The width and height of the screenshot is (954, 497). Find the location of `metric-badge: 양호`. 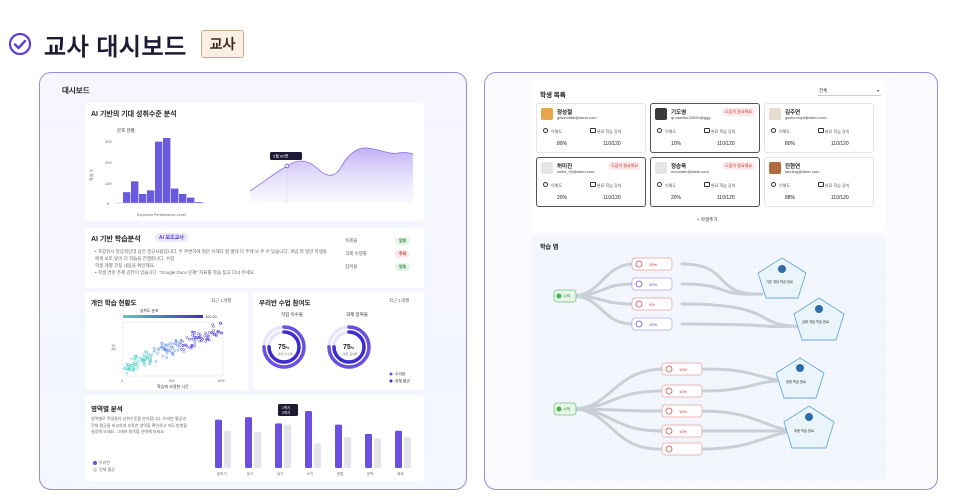

metric-badge: 양호 is located at coordinates (403, 267).